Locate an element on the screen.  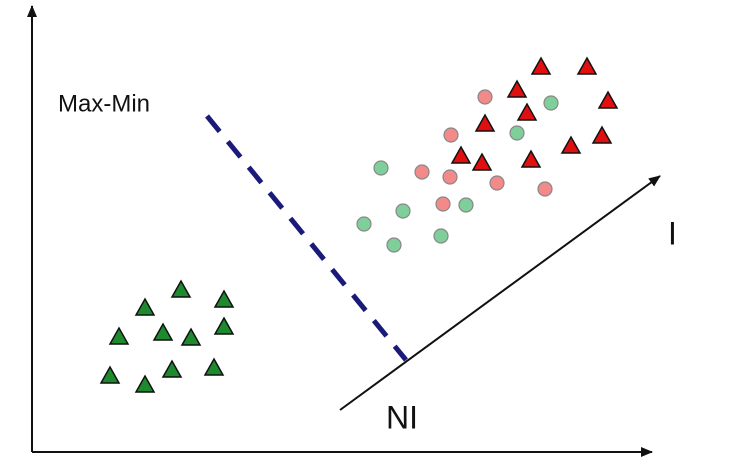
max-min-line is located at coordinates (306, 238).